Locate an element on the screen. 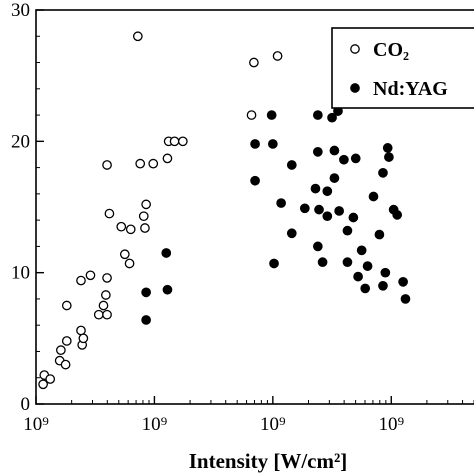  y-axis: 0 10 20 30 is located at coordinates (27, 207).